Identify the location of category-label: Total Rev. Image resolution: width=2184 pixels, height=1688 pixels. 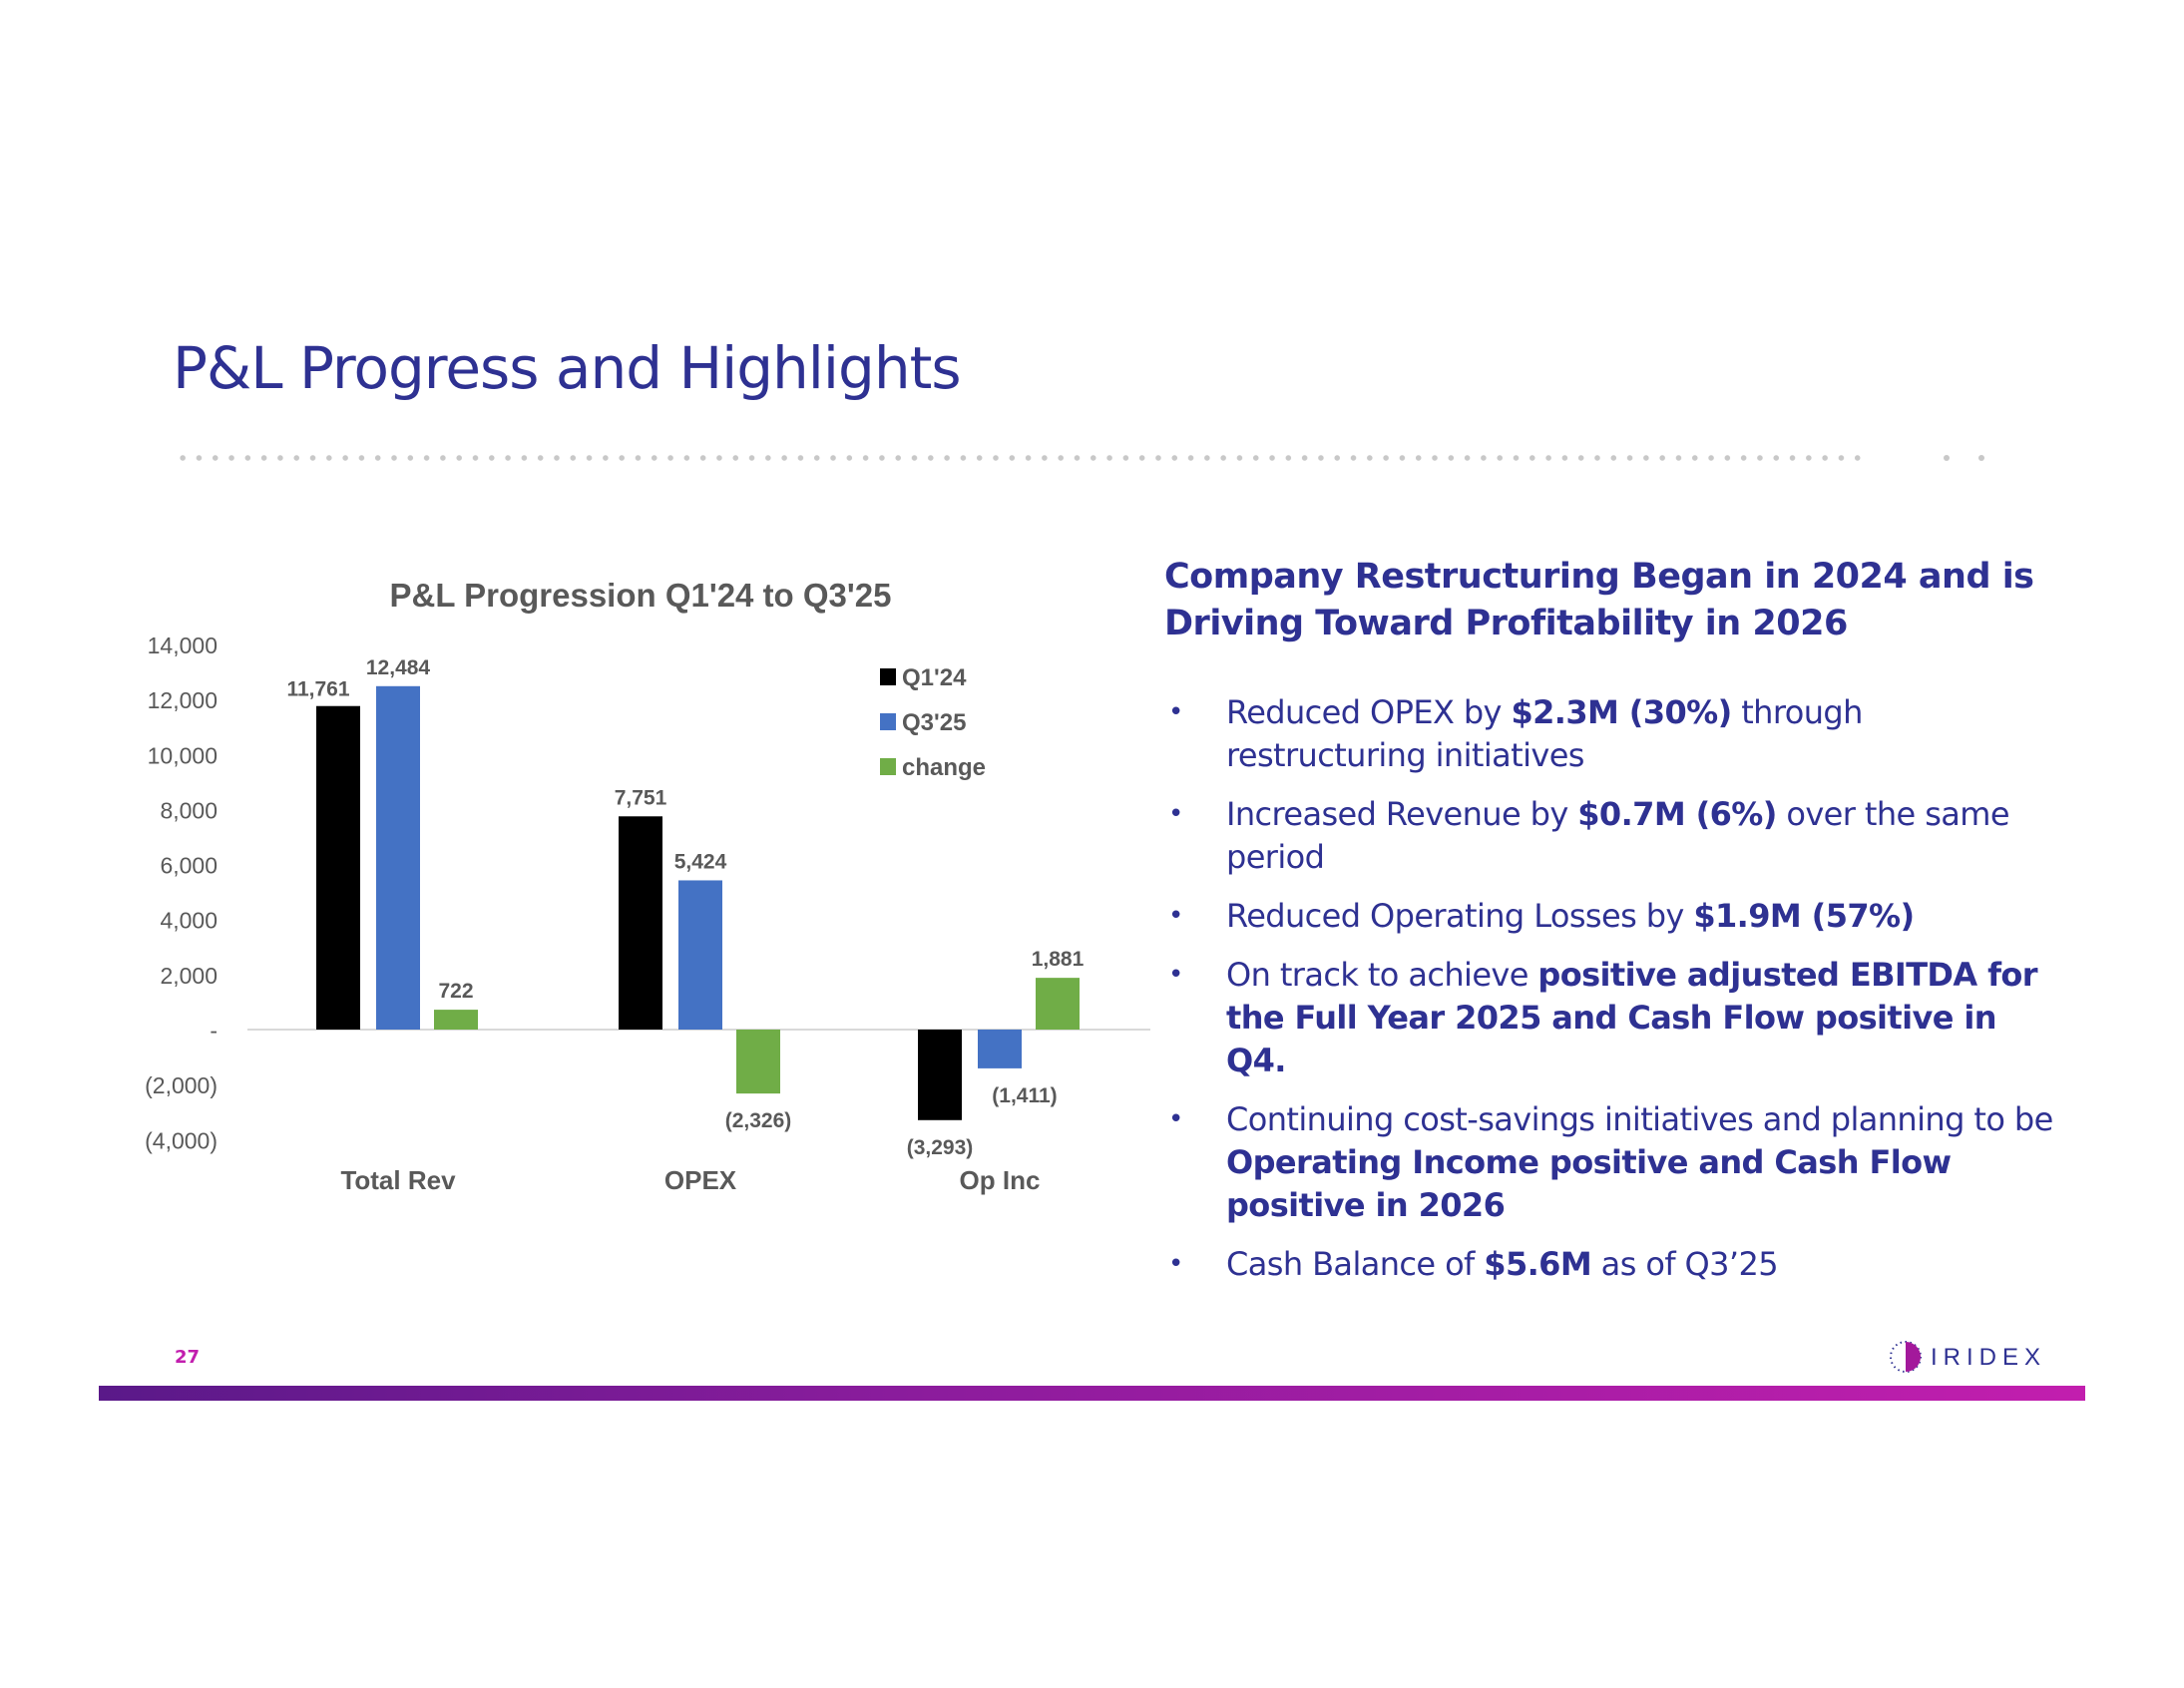
(398, 1180).